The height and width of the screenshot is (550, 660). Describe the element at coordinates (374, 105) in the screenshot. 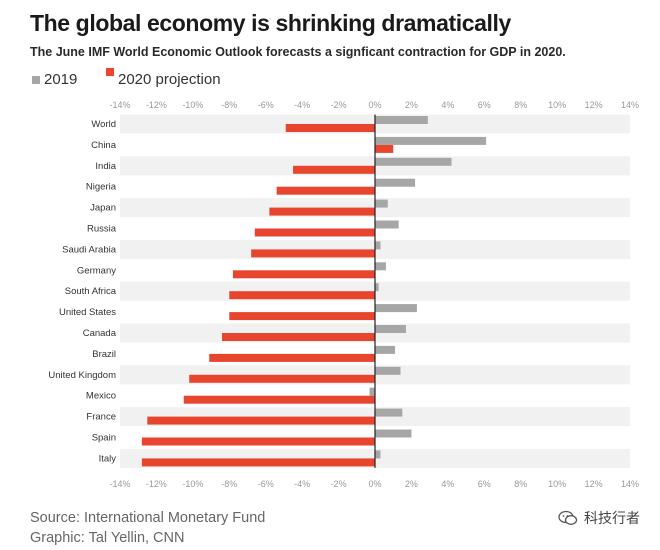

I see `x-tick-label-top: 0%` at that location.